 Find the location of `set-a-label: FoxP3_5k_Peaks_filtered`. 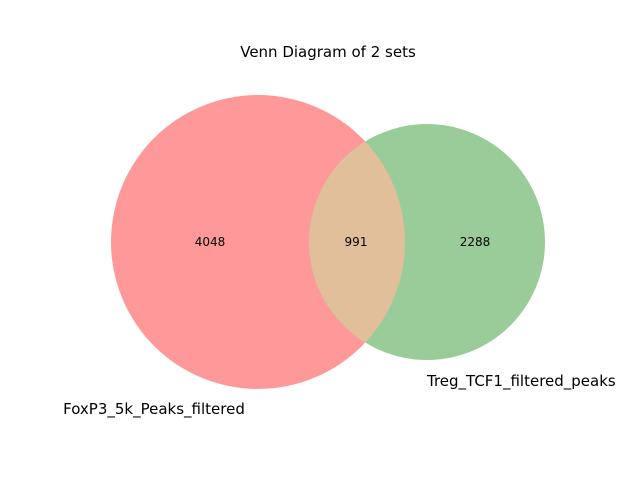

set-a-label: FoxP3_5k_Peaks_filtered is located at coordinates (154, 409).